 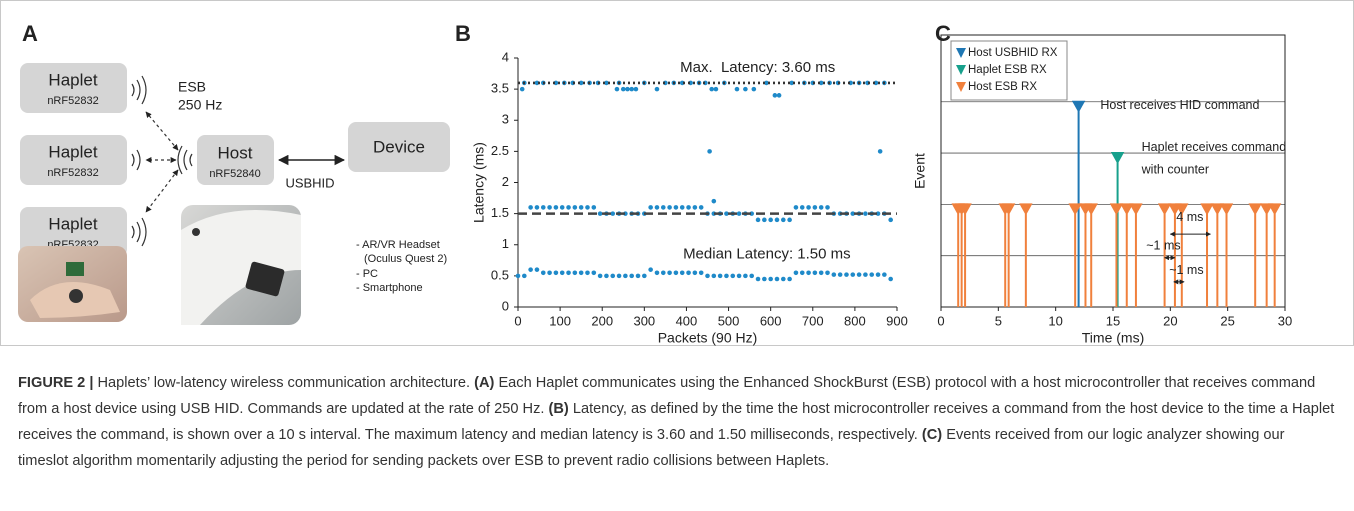 I want to click on x-tick-label: 800, so click(x=855, y=320).